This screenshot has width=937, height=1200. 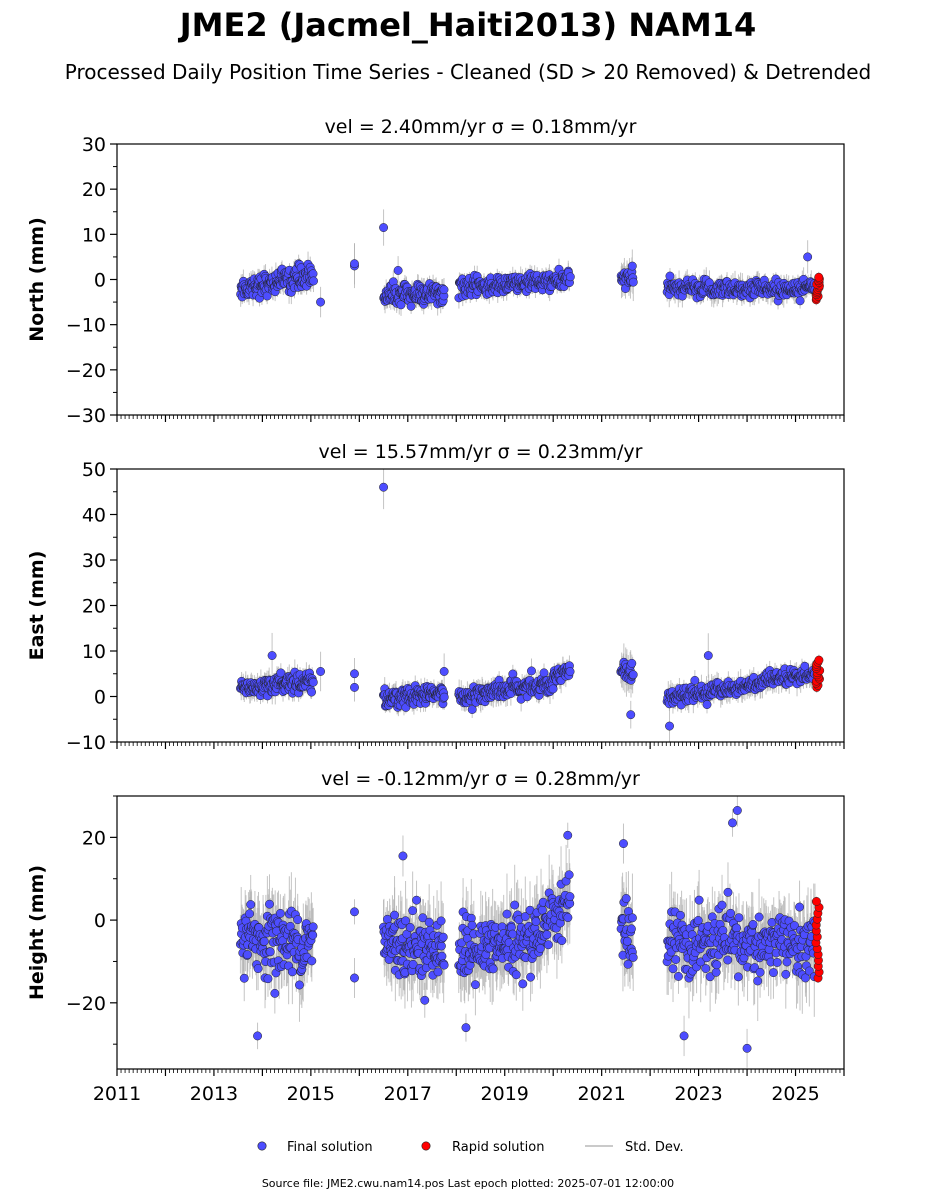 What do you see at coordinates (481, 127) in the screenshot?
I see `panel-title: vel = 2.40mm/yr σ = 0.18mm/yr` at bounding box center [481, 127].